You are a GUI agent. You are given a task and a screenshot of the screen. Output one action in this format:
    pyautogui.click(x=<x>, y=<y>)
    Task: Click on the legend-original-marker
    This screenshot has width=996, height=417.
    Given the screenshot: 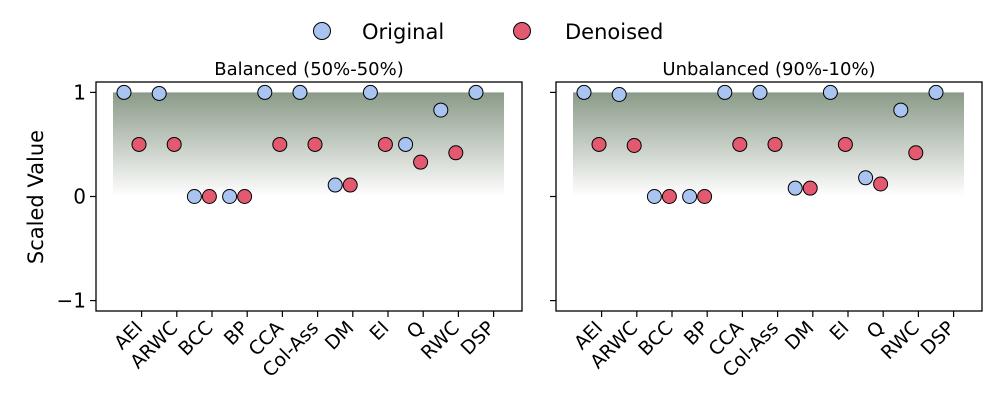 What is the action you would take?
    pyautogui.click(x=322, y=31)
    